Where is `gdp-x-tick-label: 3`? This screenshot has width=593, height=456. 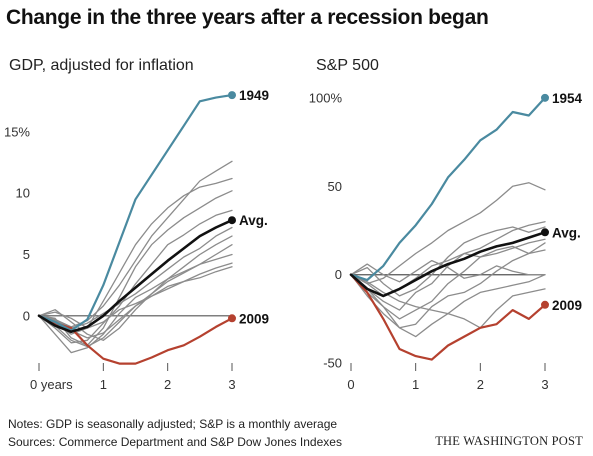 gdp-x-tick-label: 3 is located at coordinates (231, 384).